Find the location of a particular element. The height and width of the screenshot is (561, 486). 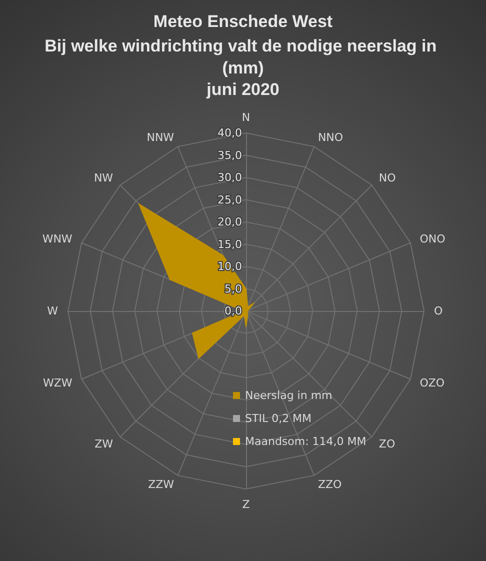

spoke-label: WZW is located at coordinates (57, 383).